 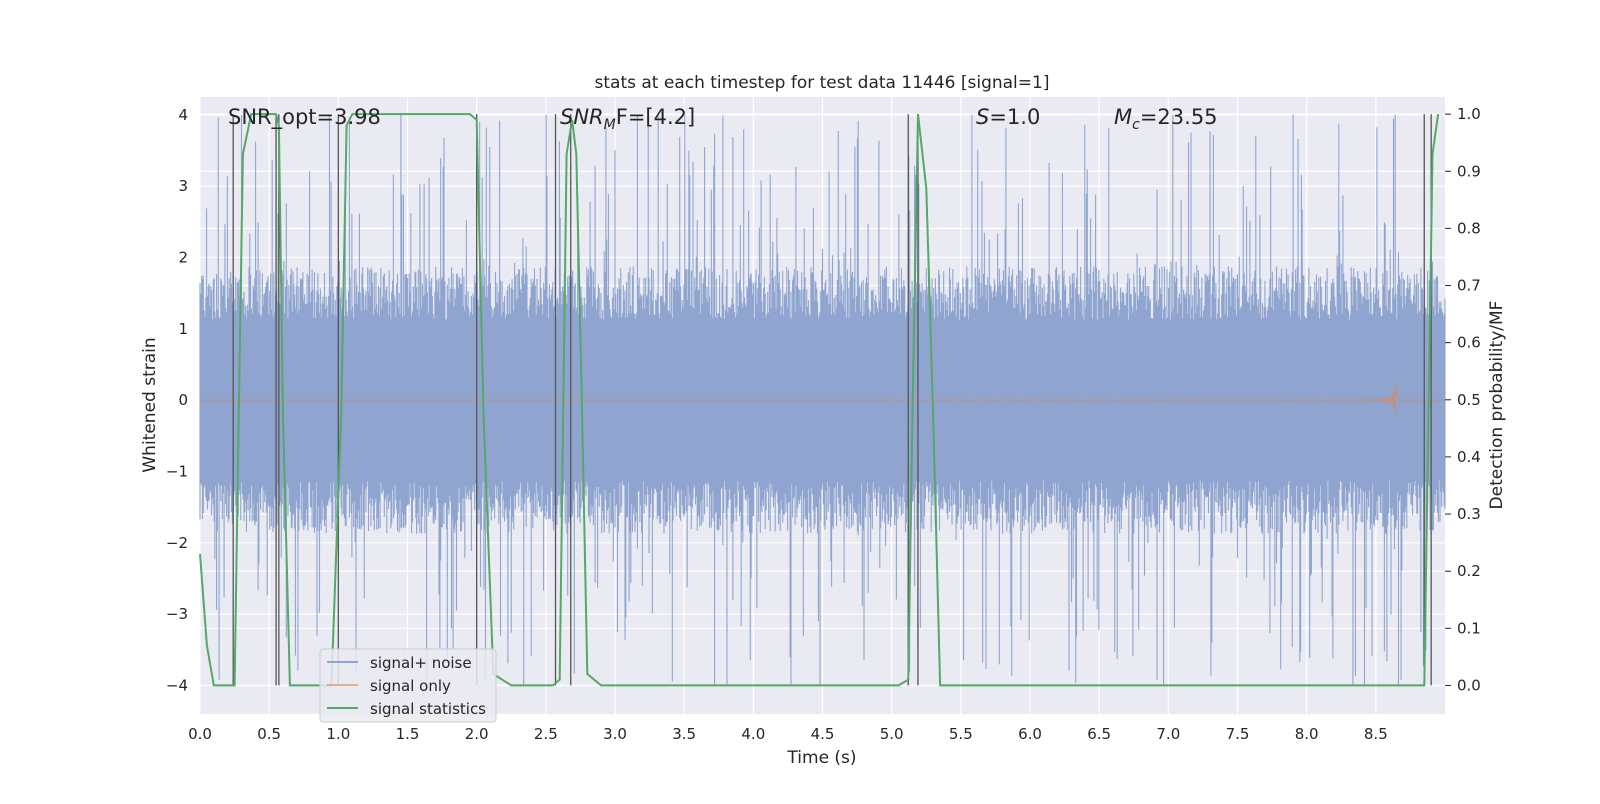 I want to click on x-tick-label-11: 5.5, so click(x=961, y=734).